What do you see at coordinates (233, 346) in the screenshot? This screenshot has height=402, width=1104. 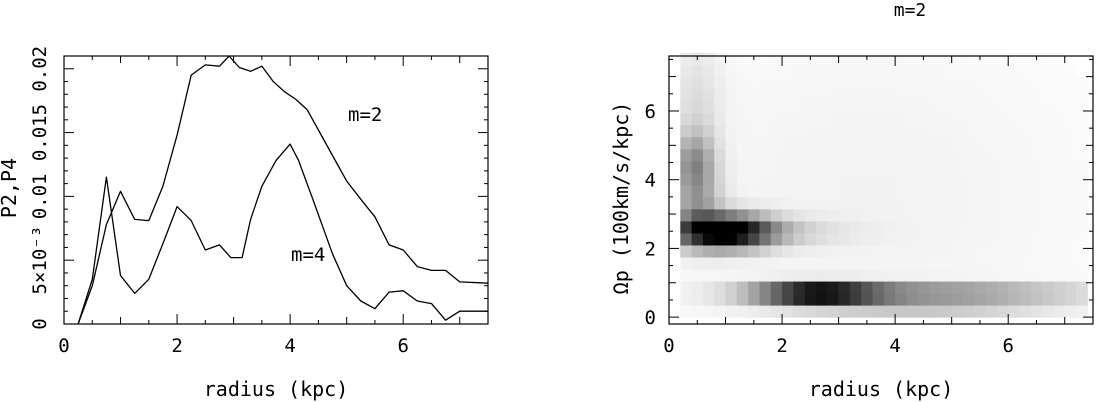 I see `left-xtick-labels: 0 2 4 6` at bounding box center [233, 346].